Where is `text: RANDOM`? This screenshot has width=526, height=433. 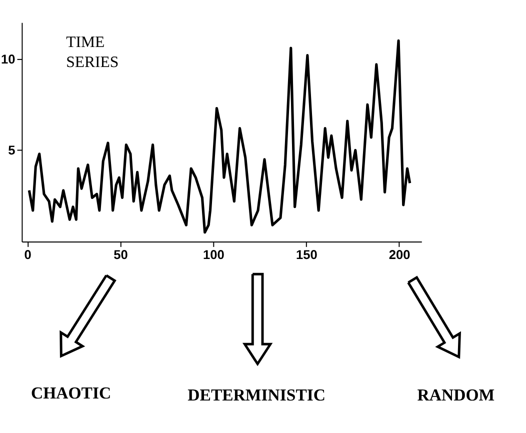 text: RANDOM is located at coordinates (456, 394).